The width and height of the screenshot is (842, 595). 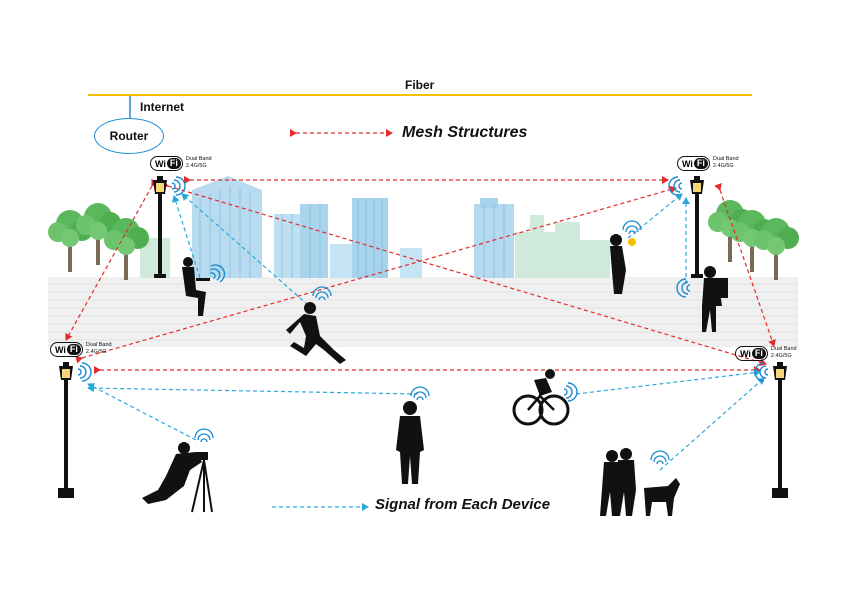 I want to click on router-label: Router, so click(x=129, y=136).